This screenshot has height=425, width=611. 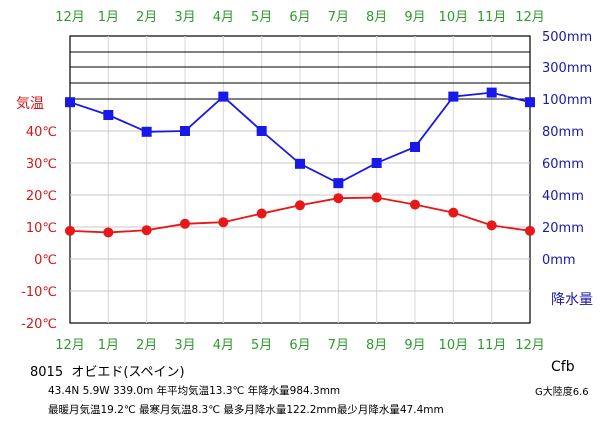 What do you see at coordinates (92, 410) in the screenshot?
I see `warmest-month-temp: 最暖月気温19.2℃` at bounding box center [92, 410].